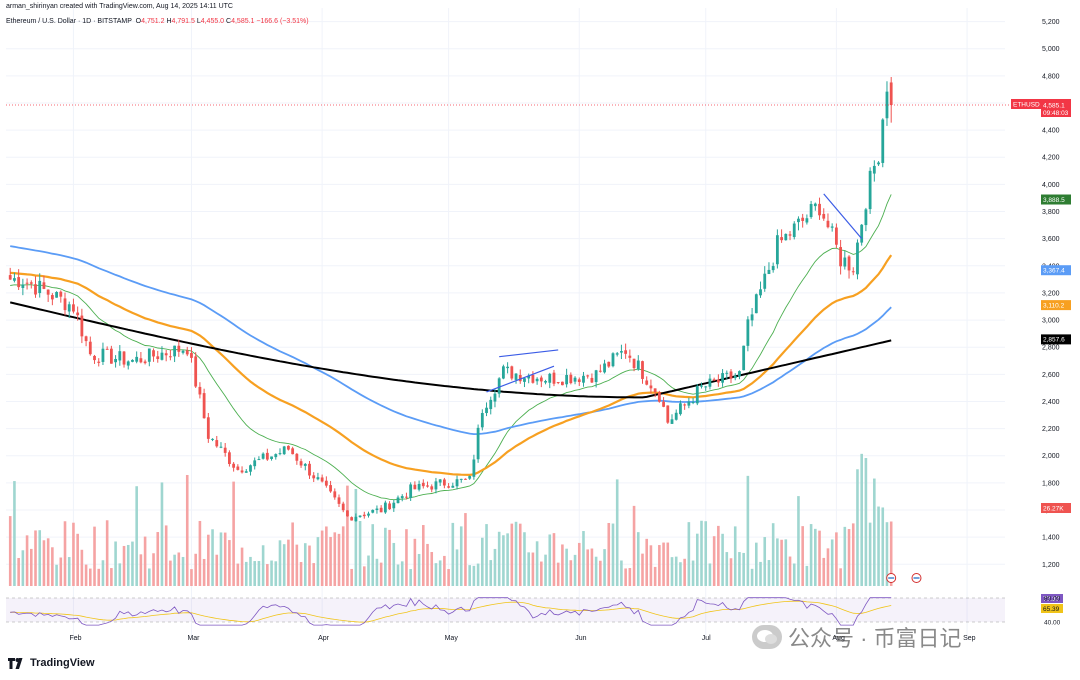 This screenshot has width=1080, height=680. What do you see at coordinates (1052, 608) in the screenshot?
I see `rsi-value-tag` at bounding box center [1052, 608].